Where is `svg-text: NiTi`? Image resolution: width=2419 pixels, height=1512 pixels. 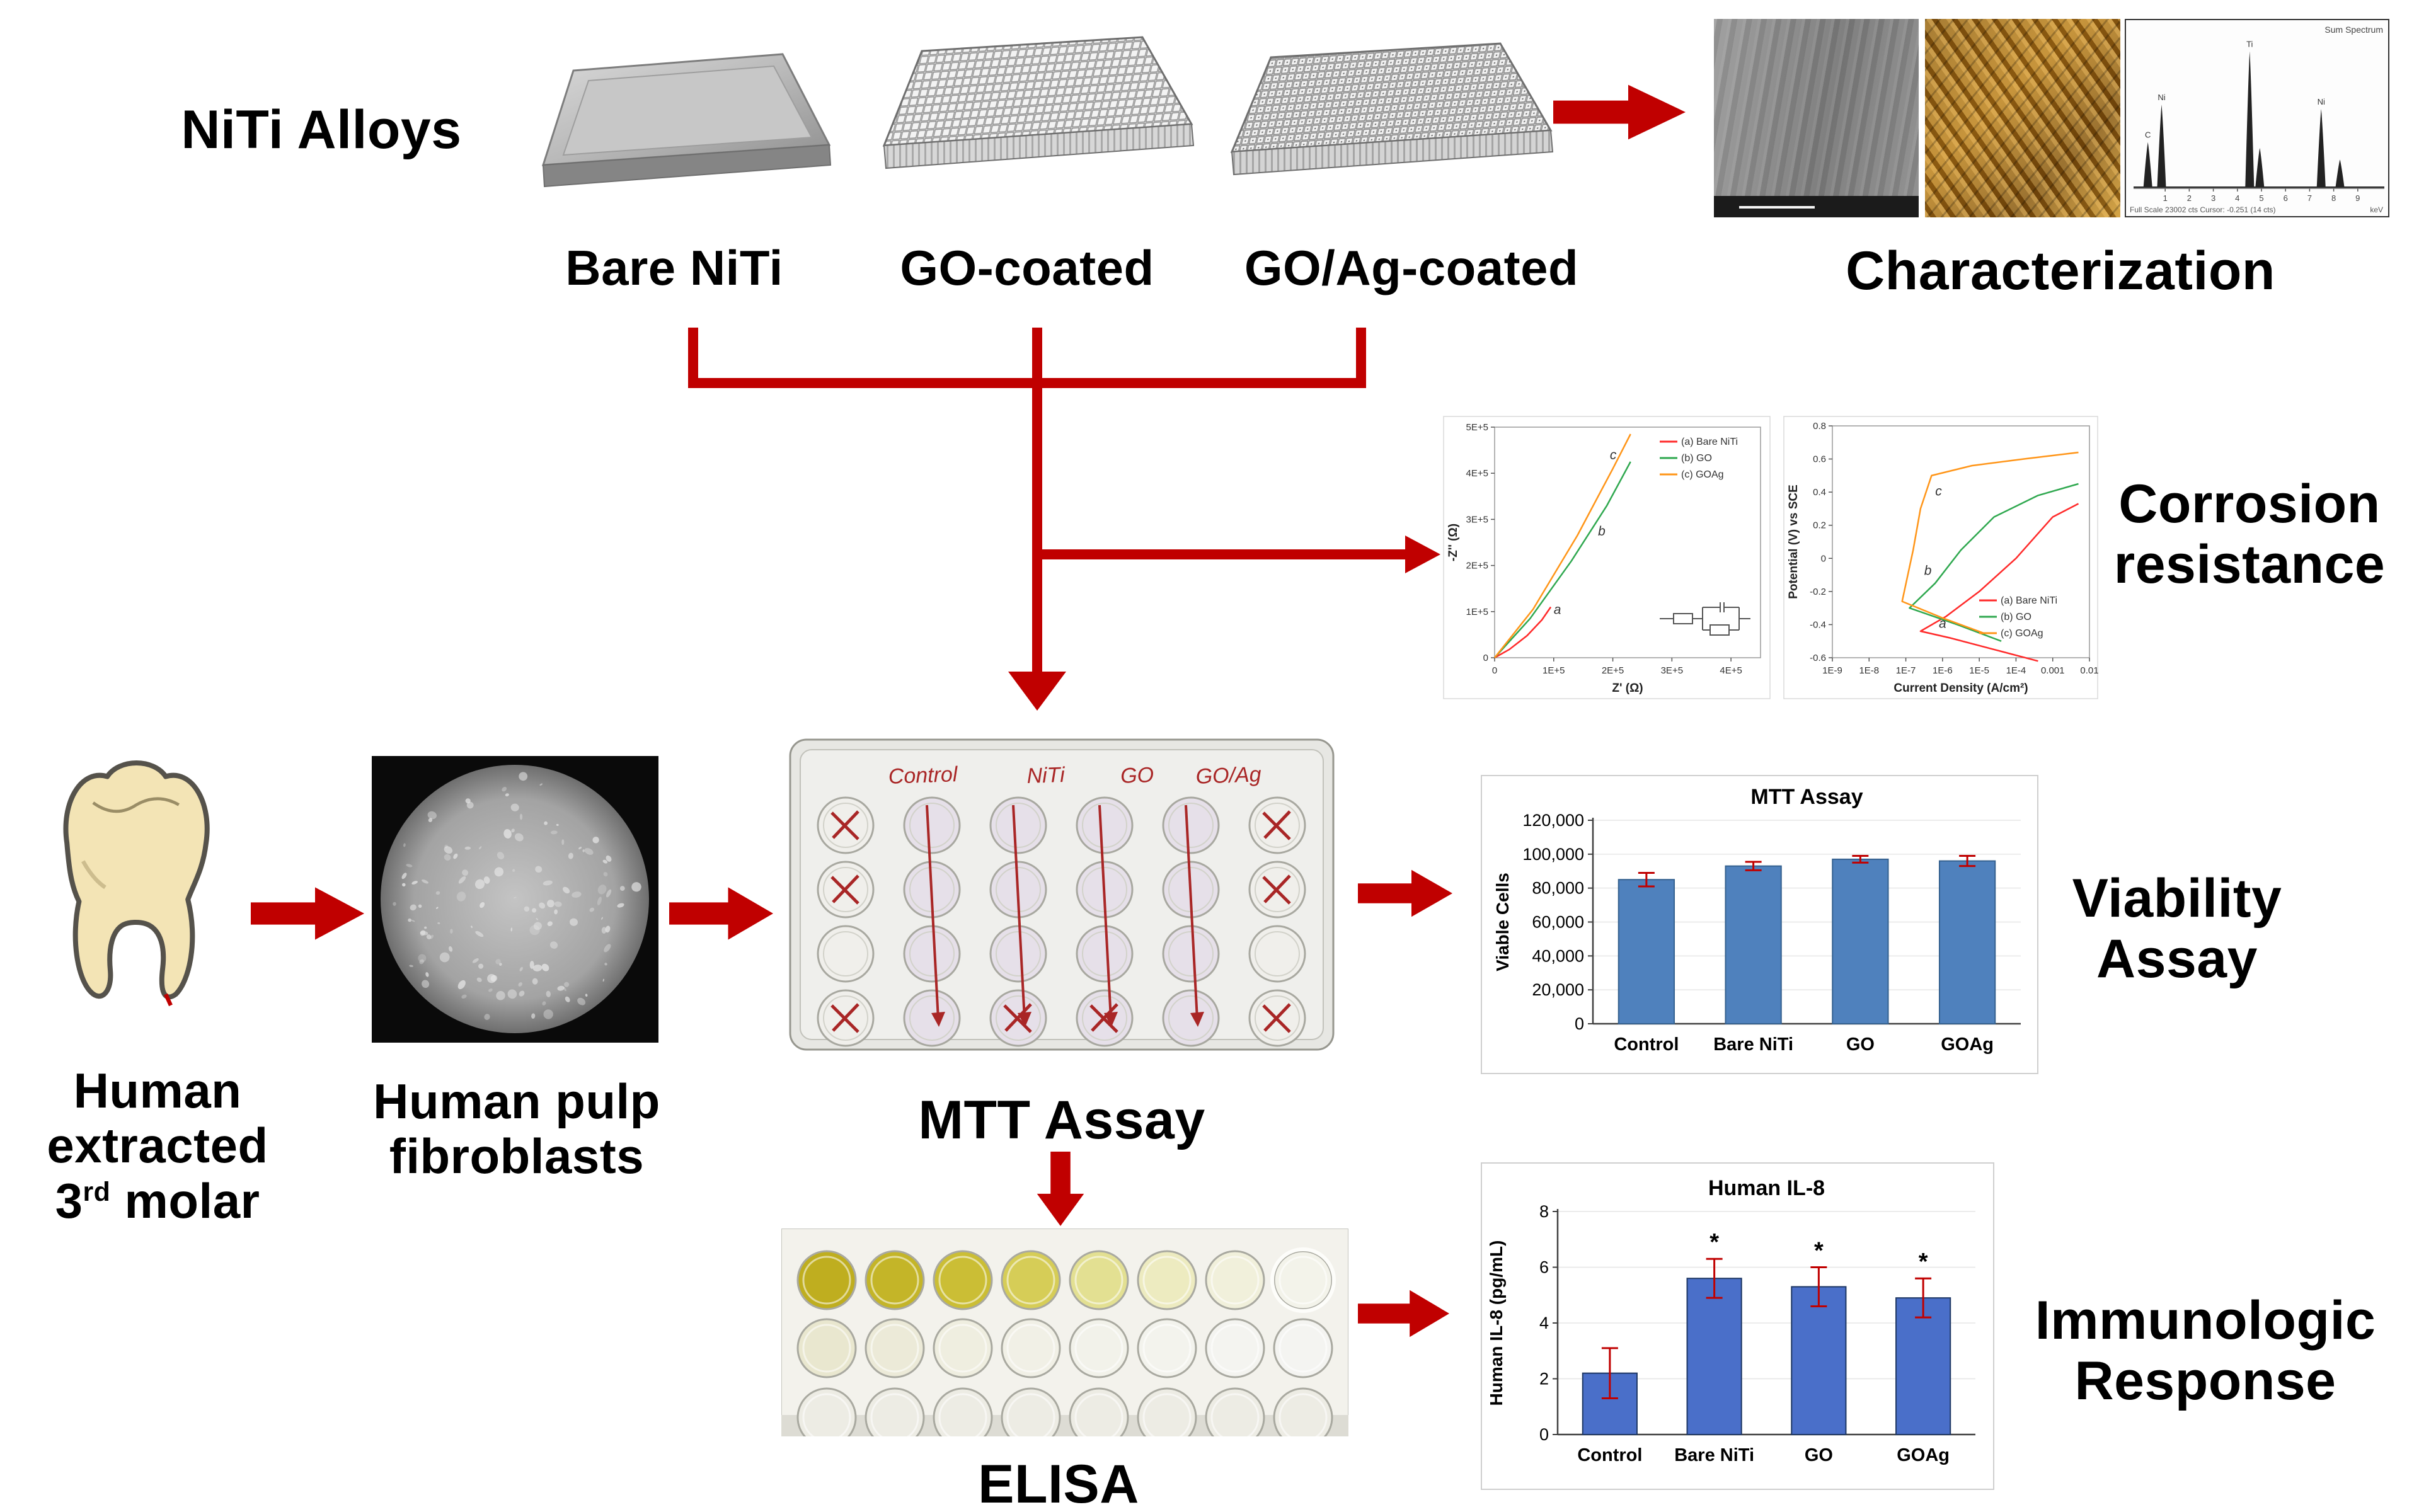
svg-text: NiTi is located at coordinates (1046, 775).